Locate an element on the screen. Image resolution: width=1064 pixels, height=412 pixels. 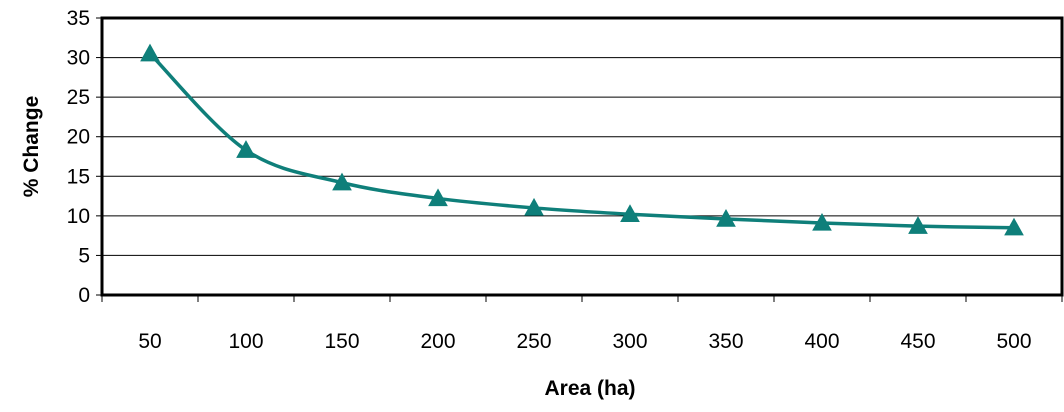
y-tick-label: 20 is located at coordinates (78, 137).